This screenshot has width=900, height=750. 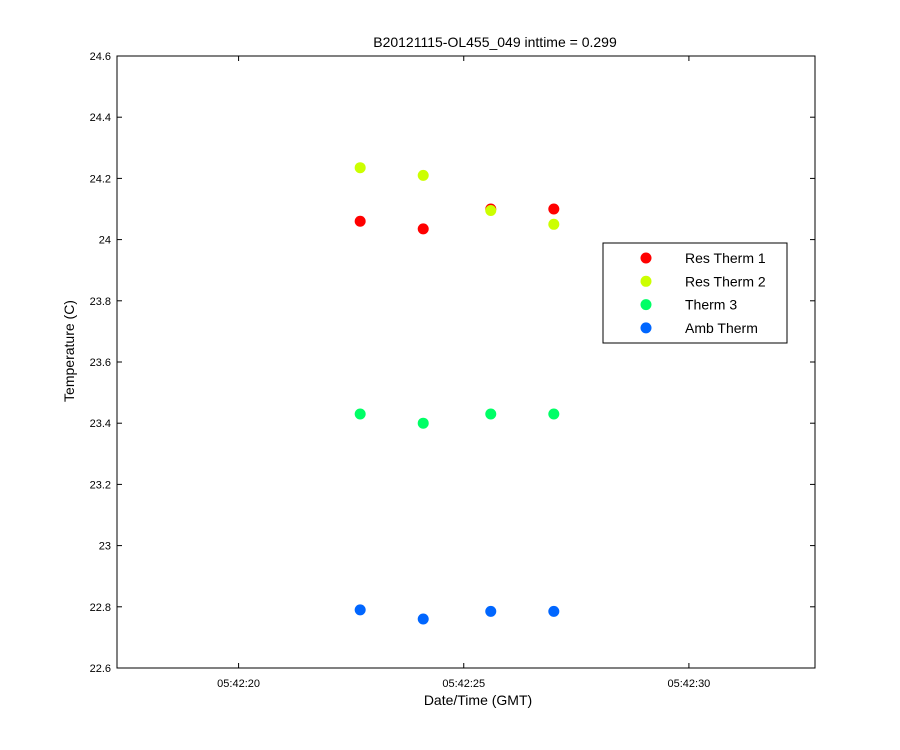 I want to click on y-tick-label: 23.8, so click(x=100, y=302).